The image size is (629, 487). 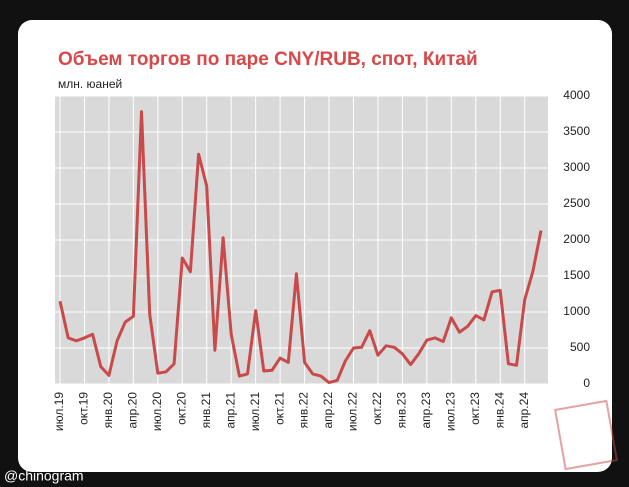 I want to click on y-tick-label: 2500, so click(x=576, y=203).